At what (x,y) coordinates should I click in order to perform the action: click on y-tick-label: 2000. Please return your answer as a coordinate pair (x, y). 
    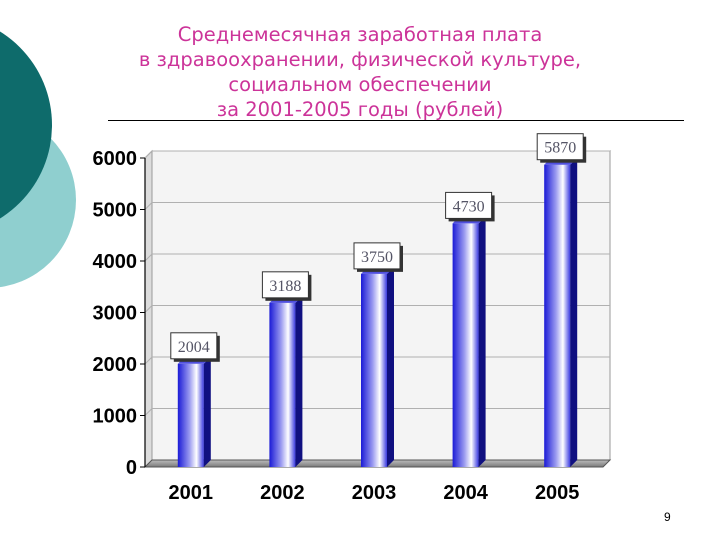
    Looking at the image, I should click on (115, 365).